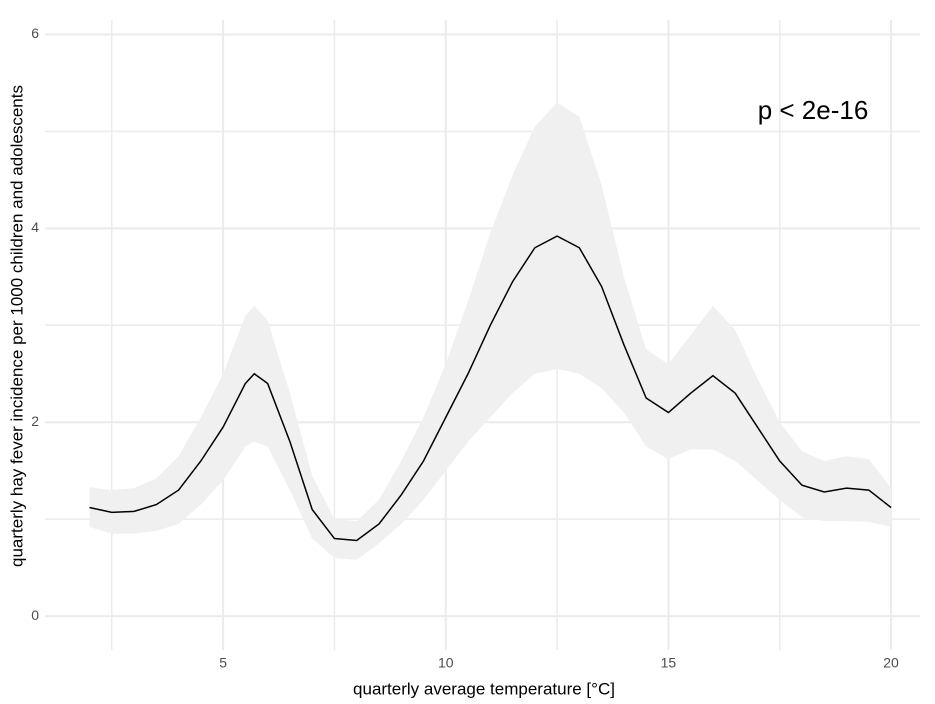 Image resolution: width=935 pixels, height=704 pixels. What do you see at coordinates (223, 663) in the screenshot?
I see `x-tick-label: 5` at bounding box center [223, 663].